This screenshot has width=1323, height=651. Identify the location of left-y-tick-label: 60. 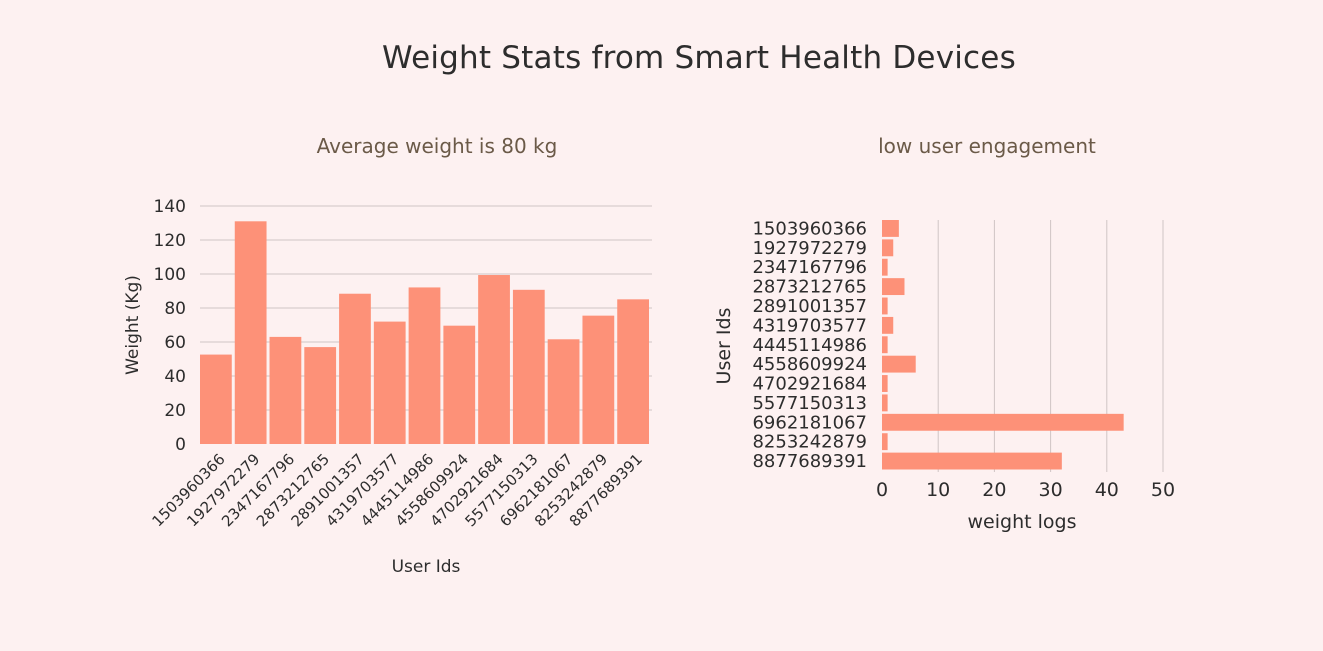
(175, 343).